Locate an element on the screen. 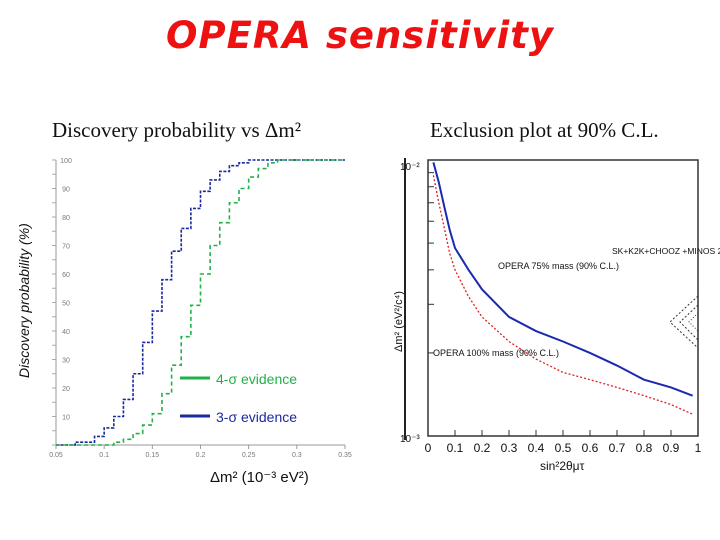 The height and width of the screenshot is (540, 720). left-ytick-label: 10 is located at coordinates (66, 418).